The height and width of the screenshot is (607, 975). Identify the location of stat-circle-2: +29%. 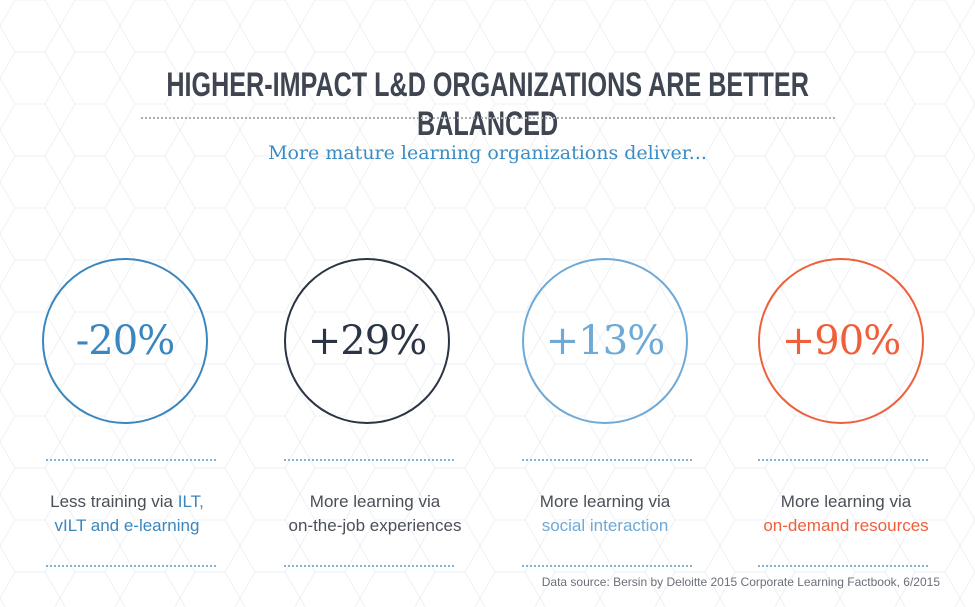
(367, 341).